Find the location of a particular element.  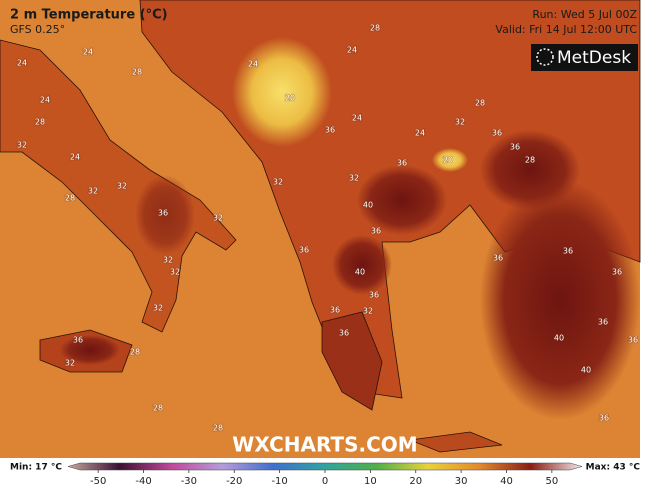

colorbar-tick-label: 10 is located at coordinates (370, 481).